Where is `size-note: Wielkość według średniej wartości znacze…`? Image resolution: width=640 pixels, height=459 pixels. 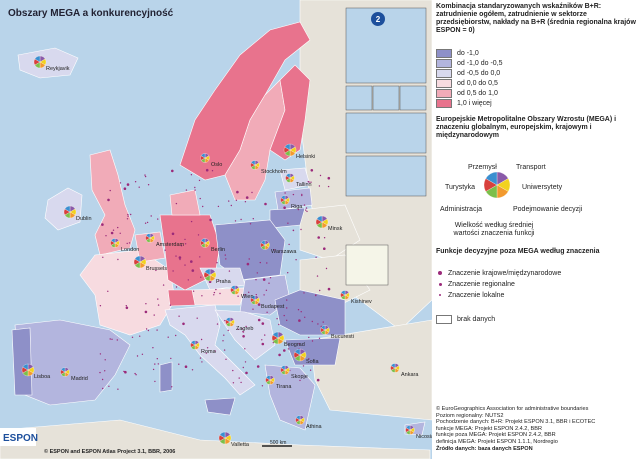 size-note: Wielkość według średniej wartości znacze… is located at coordinates (494, 229).